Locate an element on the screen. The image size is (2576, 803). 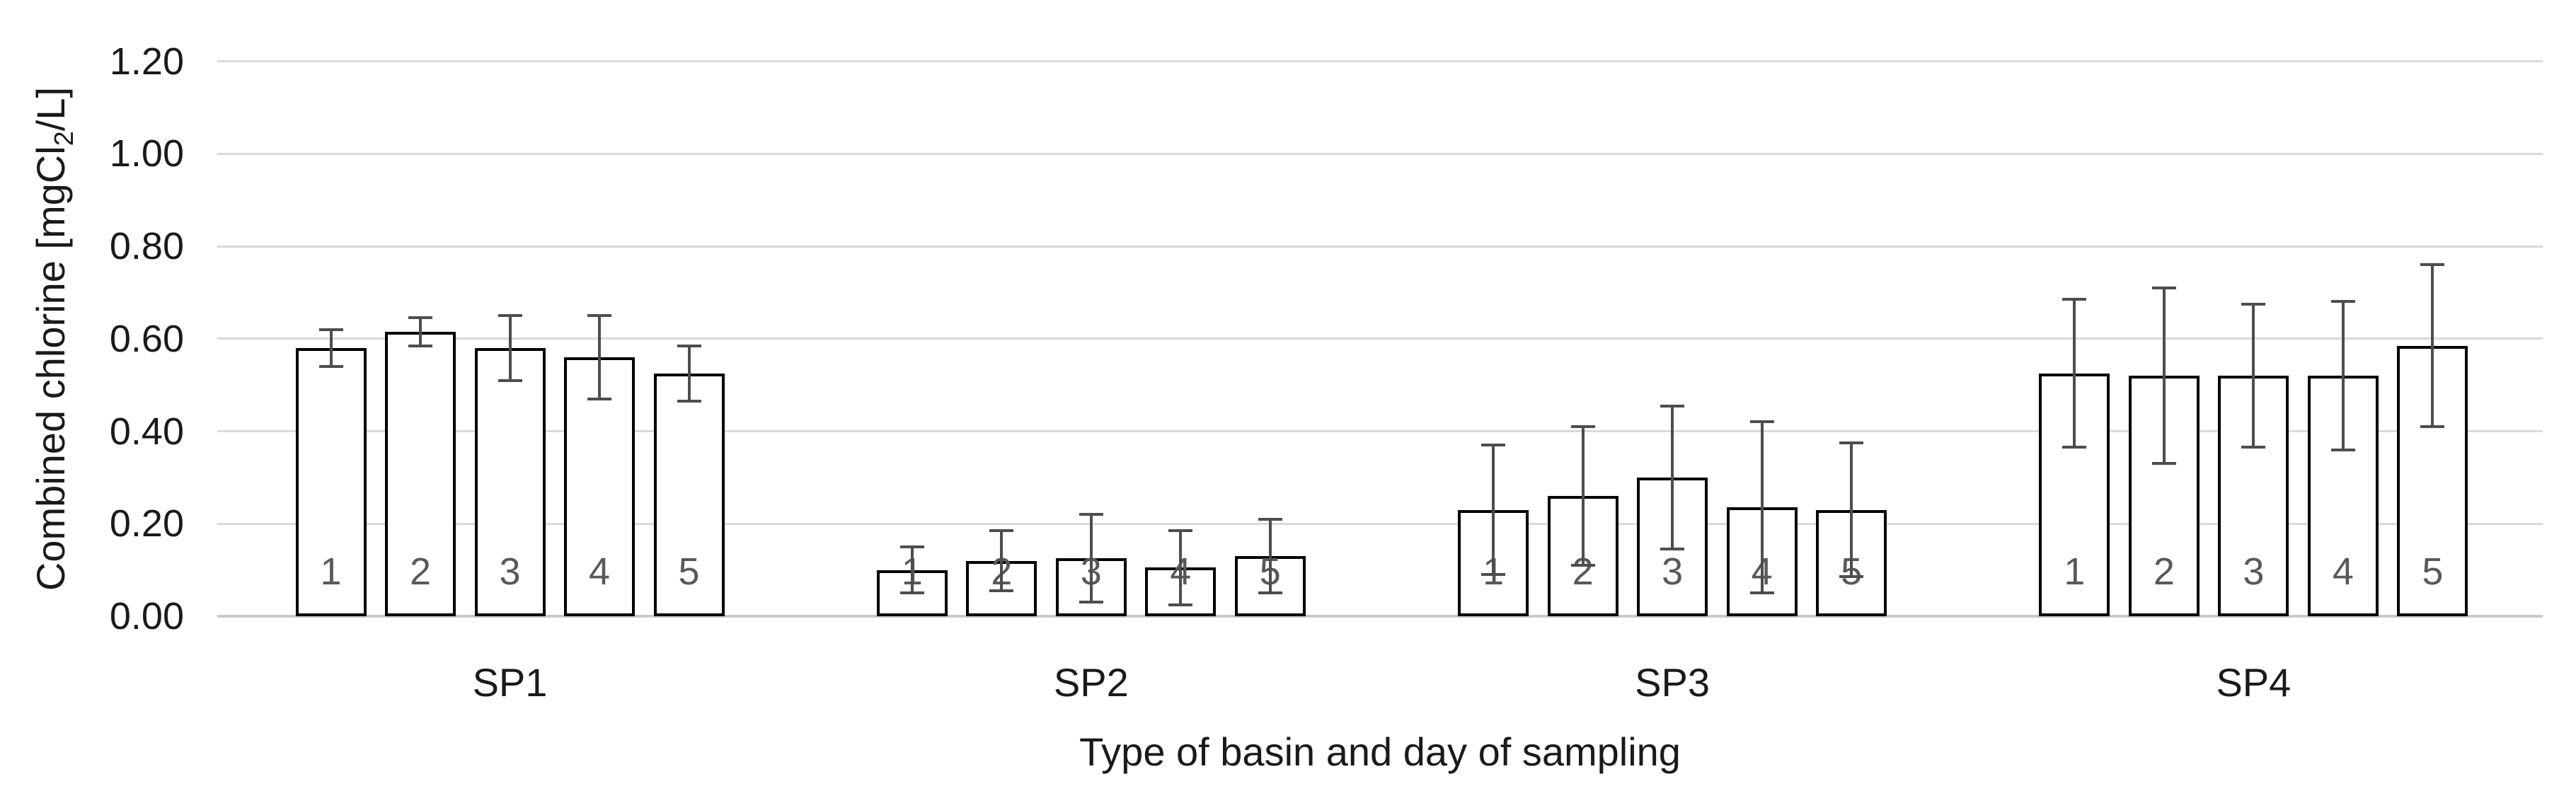
y-tick-label: 1.00 is located at coordinates (147, 153).